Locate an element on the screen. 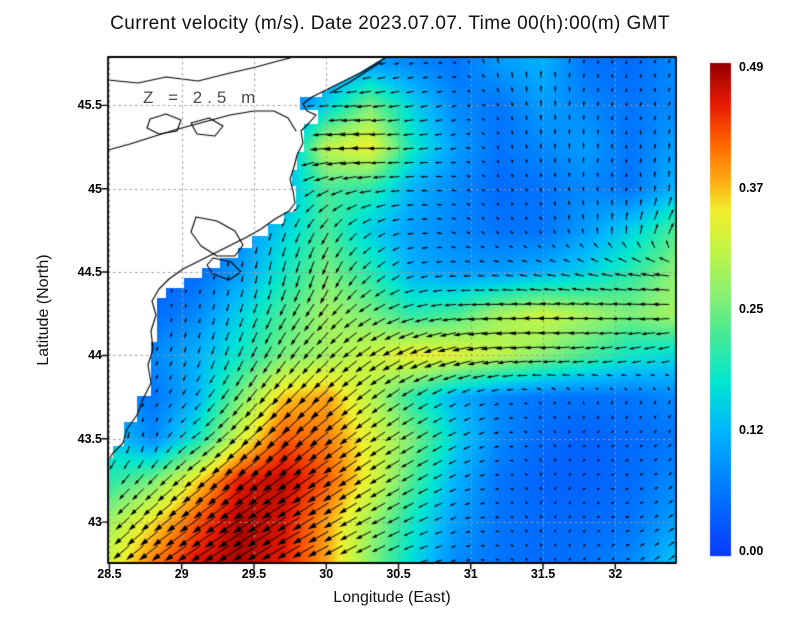  y-tick-label: 45.5 is located at coordinates (89, 105).